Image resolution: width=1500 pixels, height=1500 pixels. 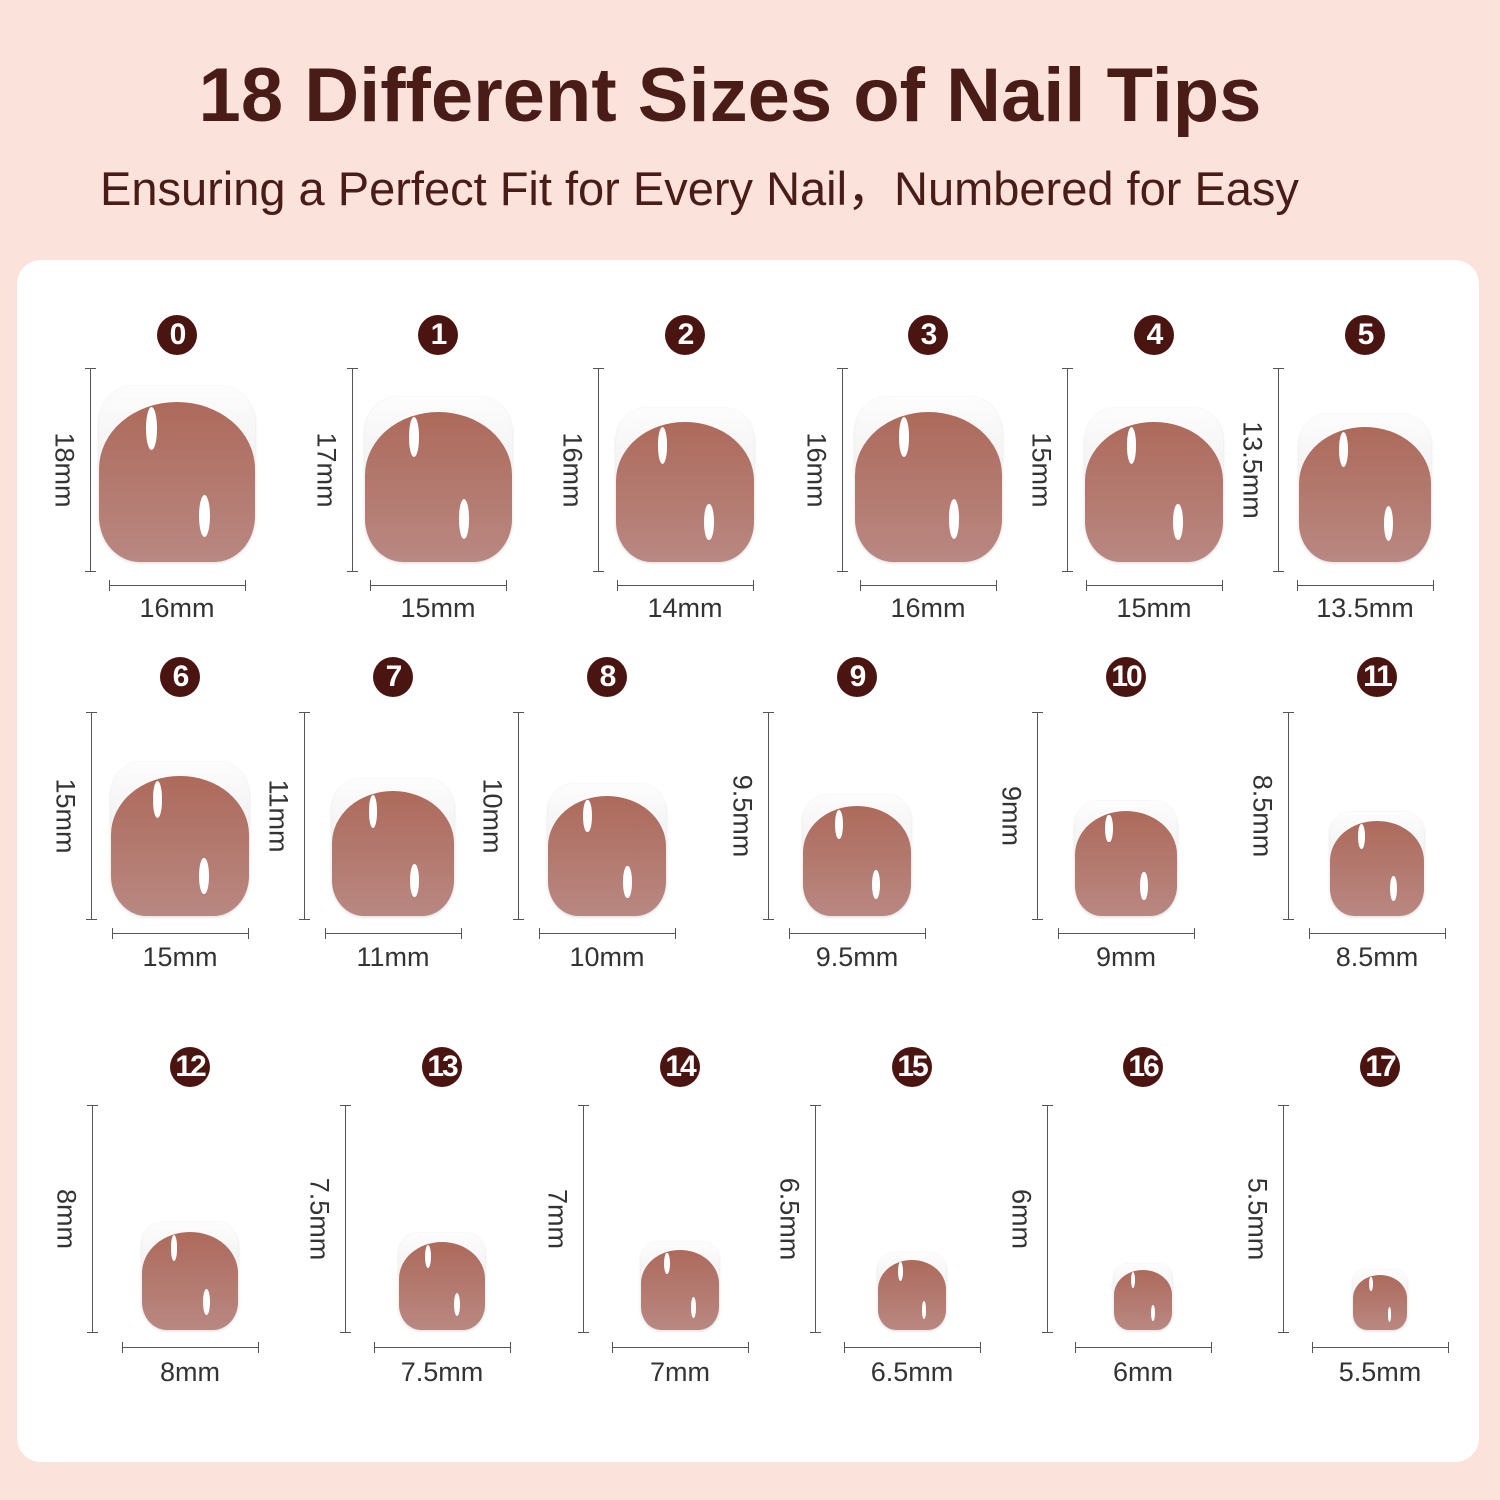 What do you see at coordinates (1365, 335) in the screenshot?
I see `size-number-badge: 5` at bounding box center [1365, 335].